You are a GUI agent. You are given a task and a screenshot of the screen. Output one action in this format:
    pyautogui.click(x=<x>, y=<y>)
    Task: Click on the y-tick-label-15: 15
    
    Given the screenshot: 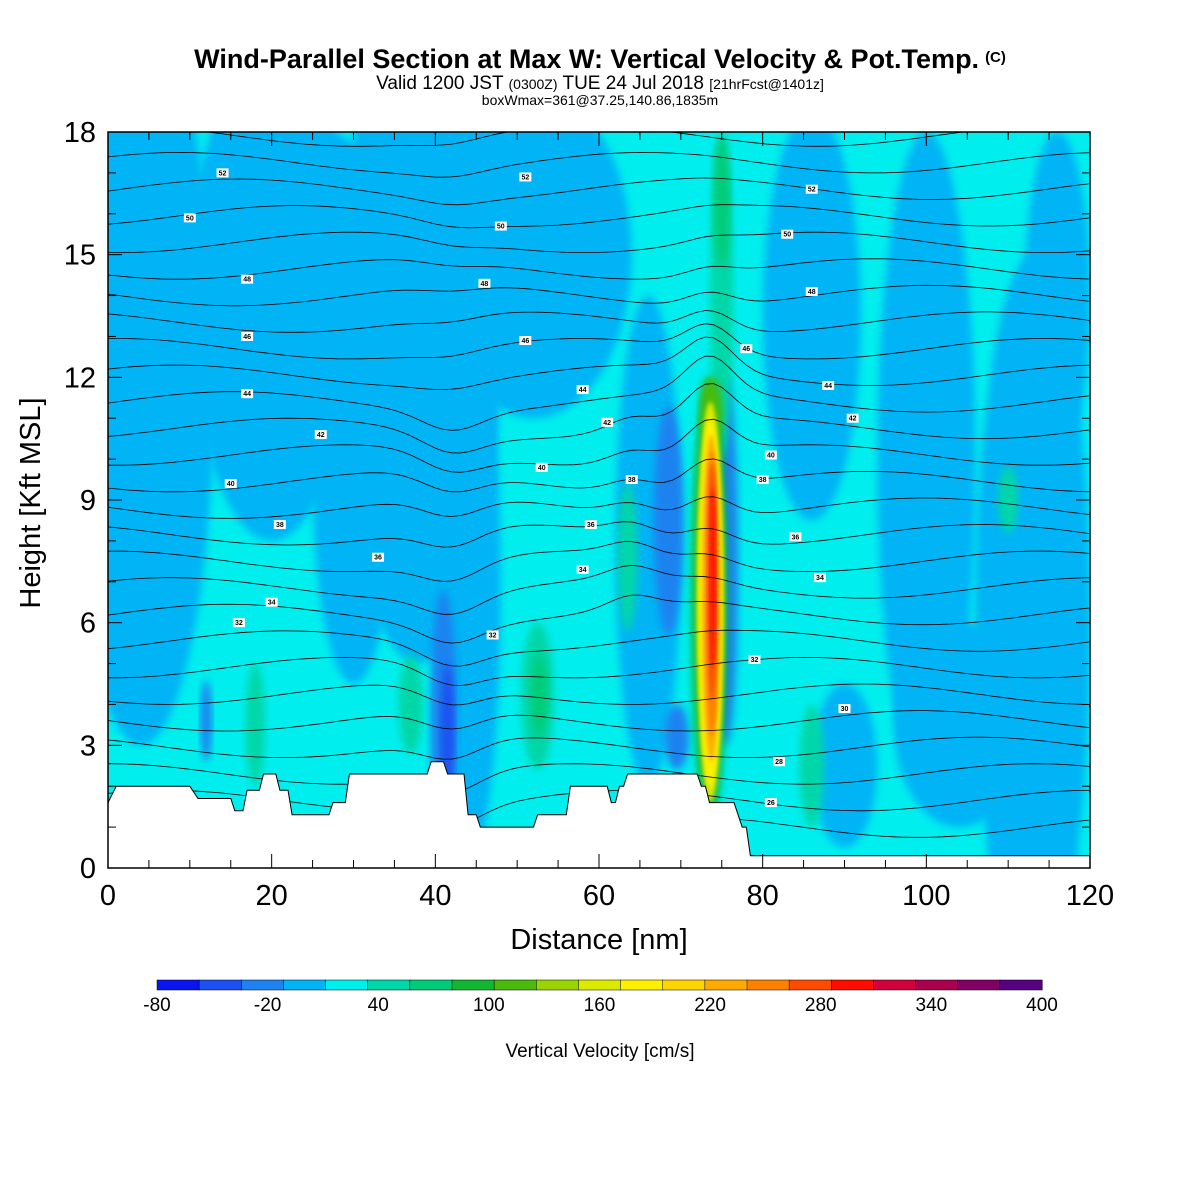 What is the action you would take?
    pyautogui.click(x=80, y=256)
    